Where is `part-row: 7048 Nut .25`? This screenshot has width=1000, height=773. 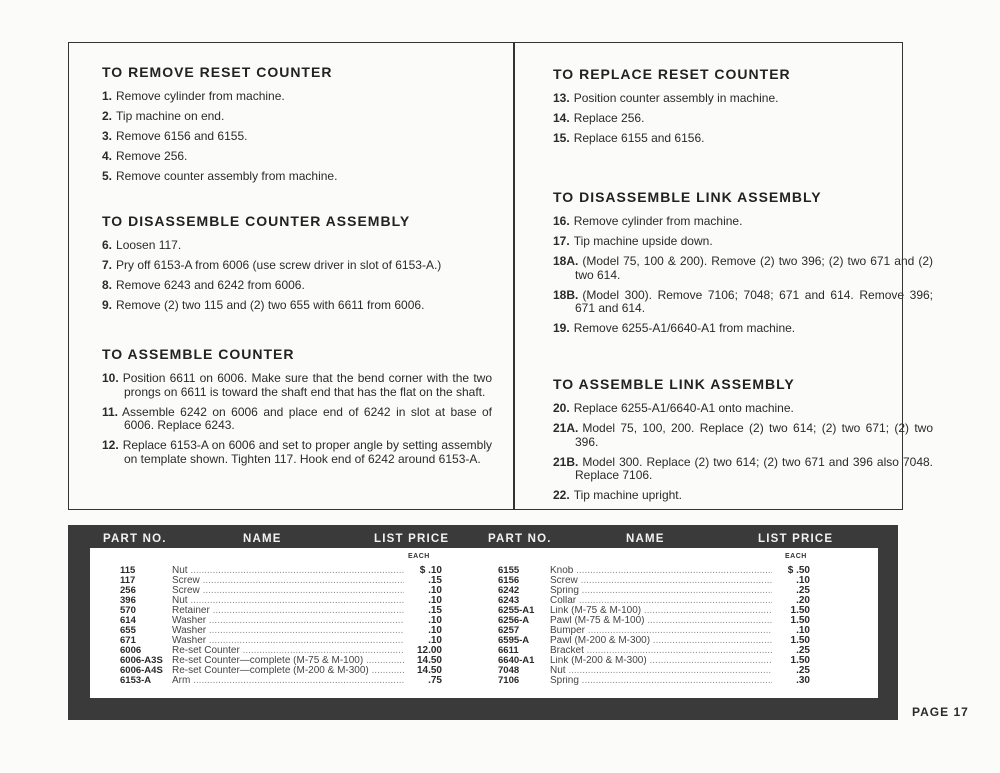 part-row: 7048 Nut .25 is located at coordinates (654, 671).